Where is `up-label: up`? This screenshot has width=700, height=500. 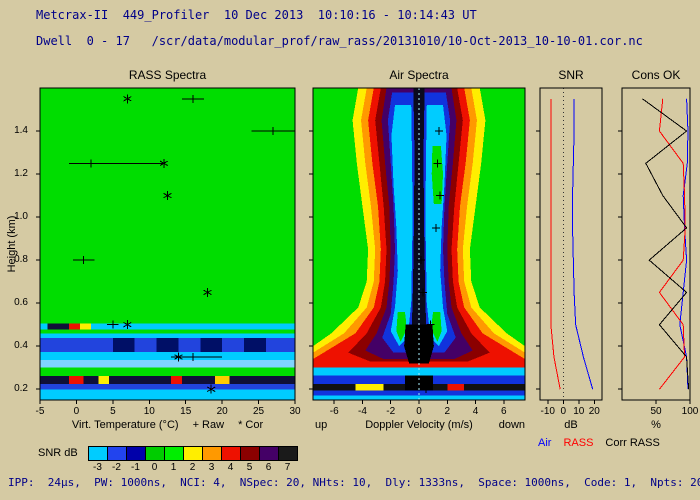 up-label: up is located at coordinates (321, 425).